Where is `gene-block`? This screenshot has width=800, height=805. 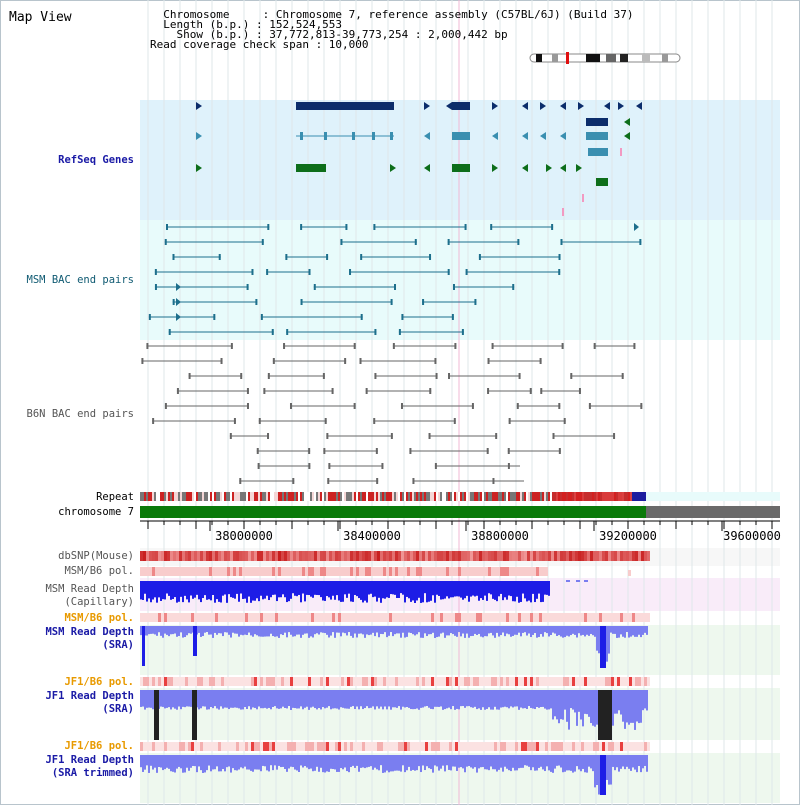
gene-block is located at coordinates (597, 136).